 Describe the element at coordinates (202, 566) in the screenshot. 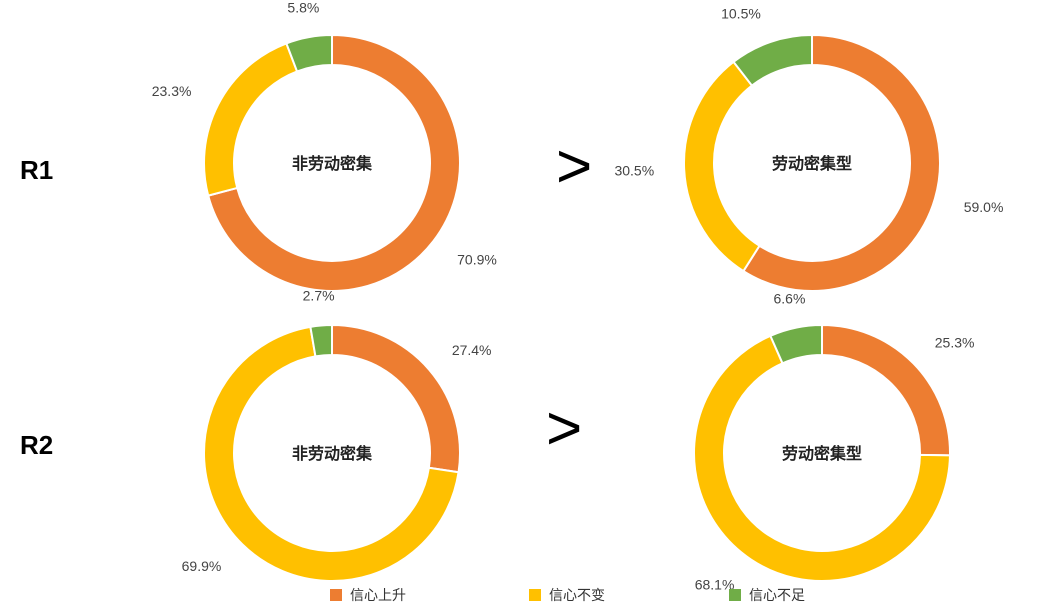

I see `donut-2-data-label-1: 69.9%` at that location.